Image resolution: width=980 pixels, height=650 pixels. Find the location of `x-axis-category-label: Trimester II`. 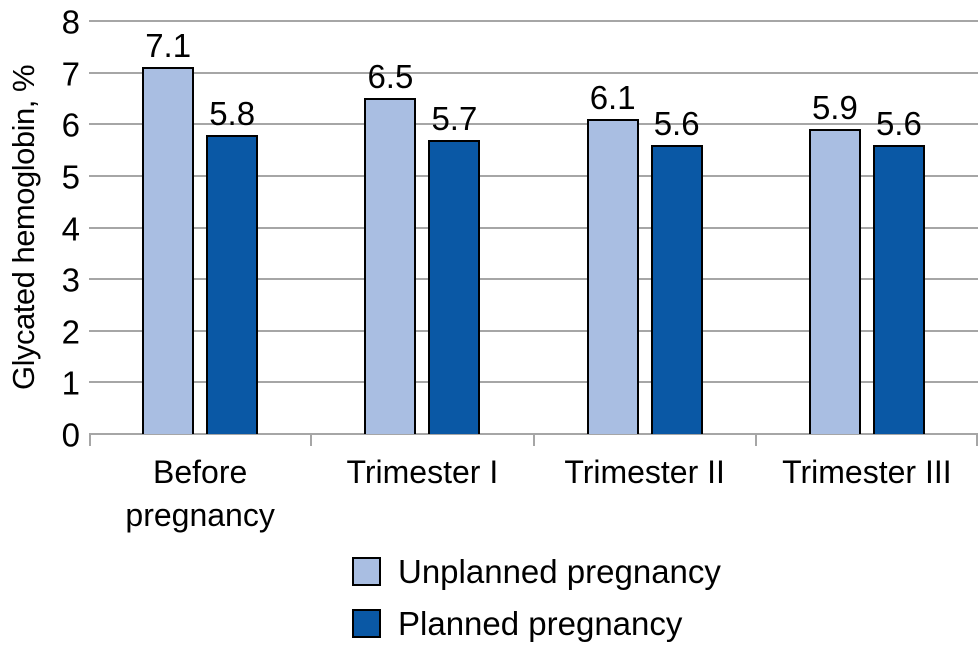

x-axis-category-label: Trimester II is located at coordinates (644, 472).